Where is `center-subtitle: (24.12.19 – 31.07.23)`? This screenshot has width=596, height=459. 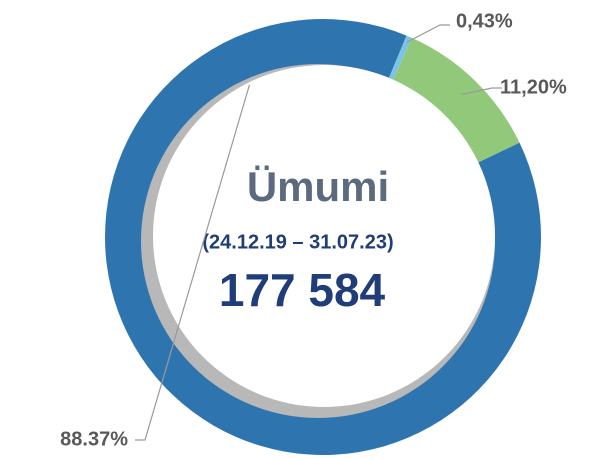
center-subtitle: (24.12.19 – 31.07.23) is located at coordinates (297, 242).